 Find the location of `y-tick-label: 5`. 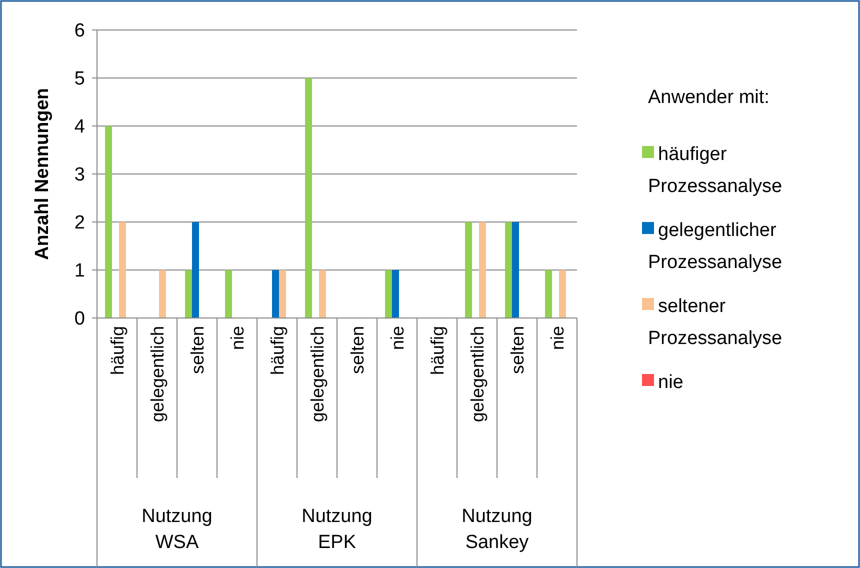

y-tick-label: 5 is located at coordinates (79, 79).